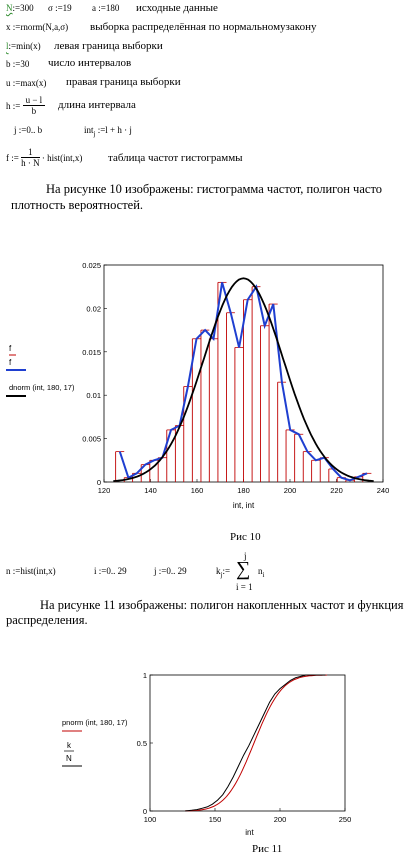 This screenshot has height=858, width=407. I want to click on y-tick-label: 1, so click(145, 675).